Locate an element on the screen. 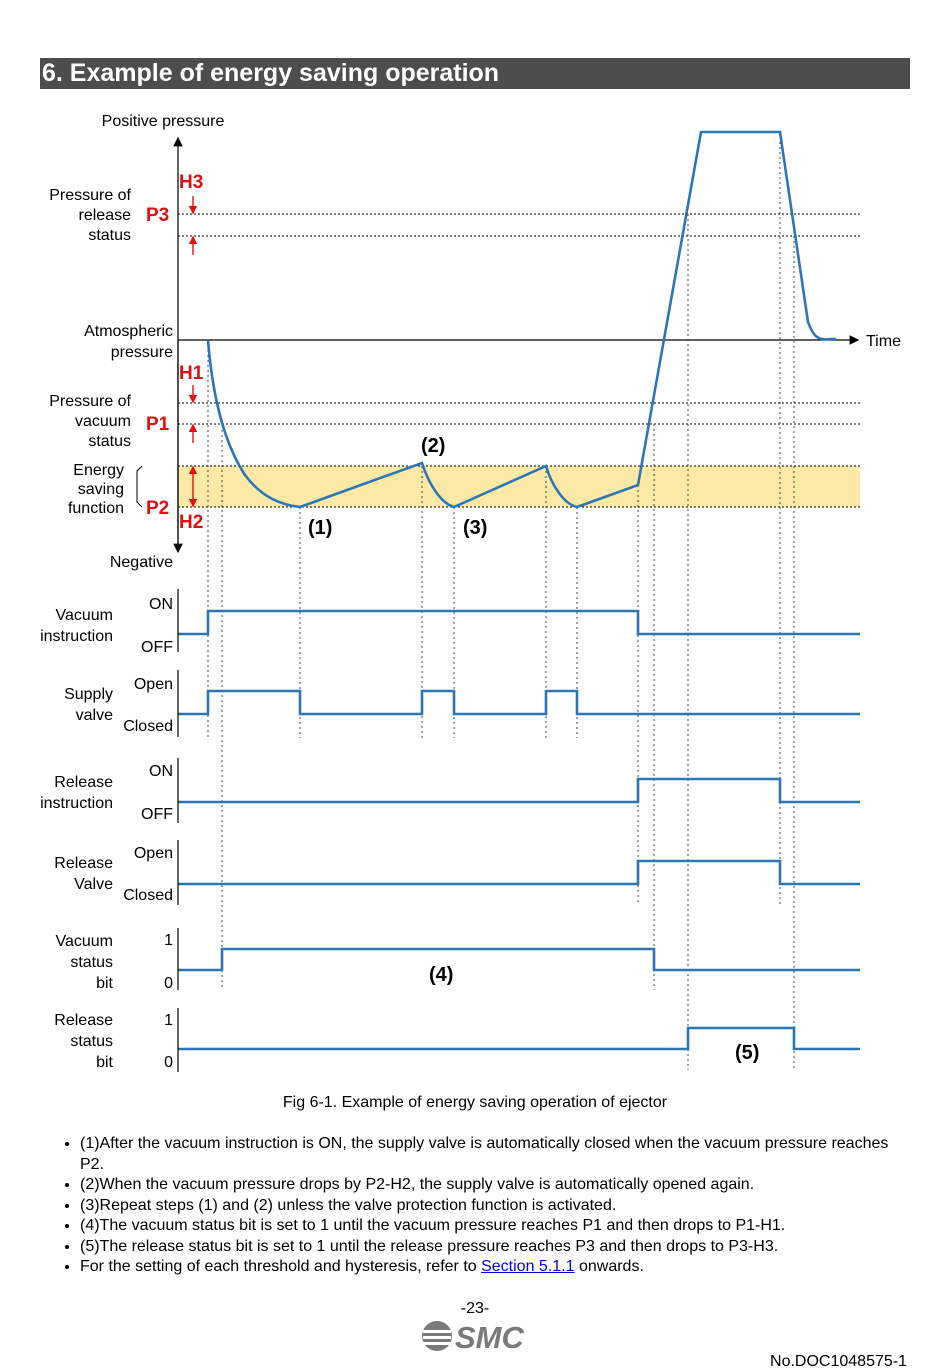 The width and height of the screenshot is (950, 1371). vacuum-instruction-labels: Vacuum instruction ON OFF is located at coordinates (106, 626).